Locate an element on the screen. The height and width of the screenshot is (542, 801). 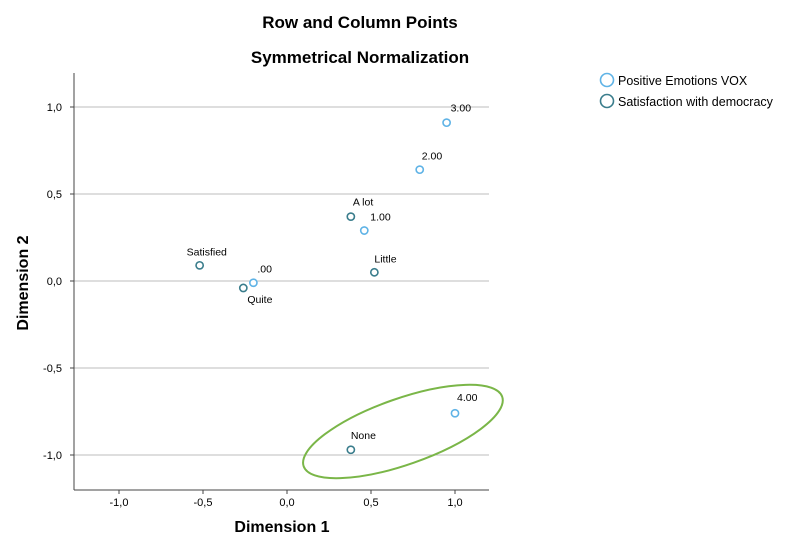
point-label: .00 is located at coordinates (264, 270).